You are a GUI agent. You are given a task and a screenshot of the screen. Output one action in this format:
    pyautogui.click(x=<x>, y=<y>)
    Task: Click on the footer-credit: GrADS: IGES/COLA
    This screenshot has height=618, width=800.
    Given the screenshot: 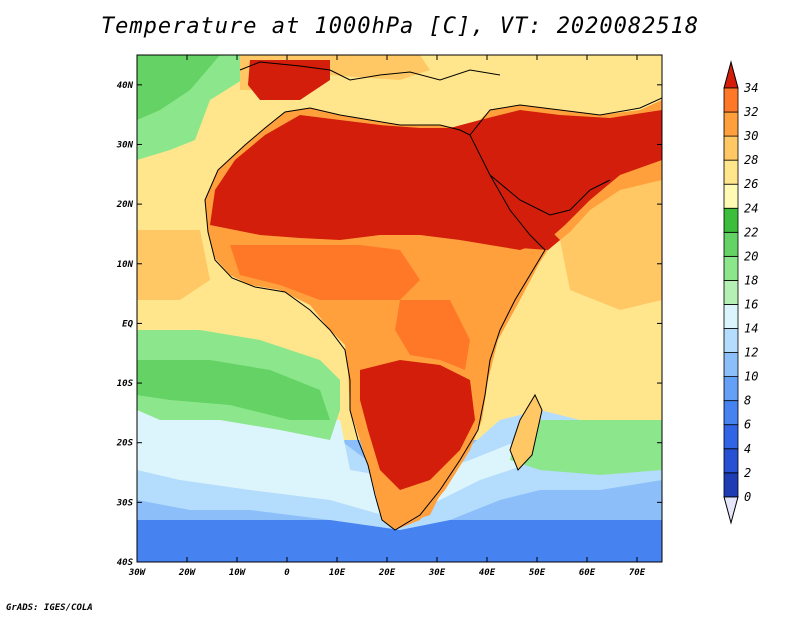 What is the action you would take?
    pyautogui.click(x=49, y=608)
    